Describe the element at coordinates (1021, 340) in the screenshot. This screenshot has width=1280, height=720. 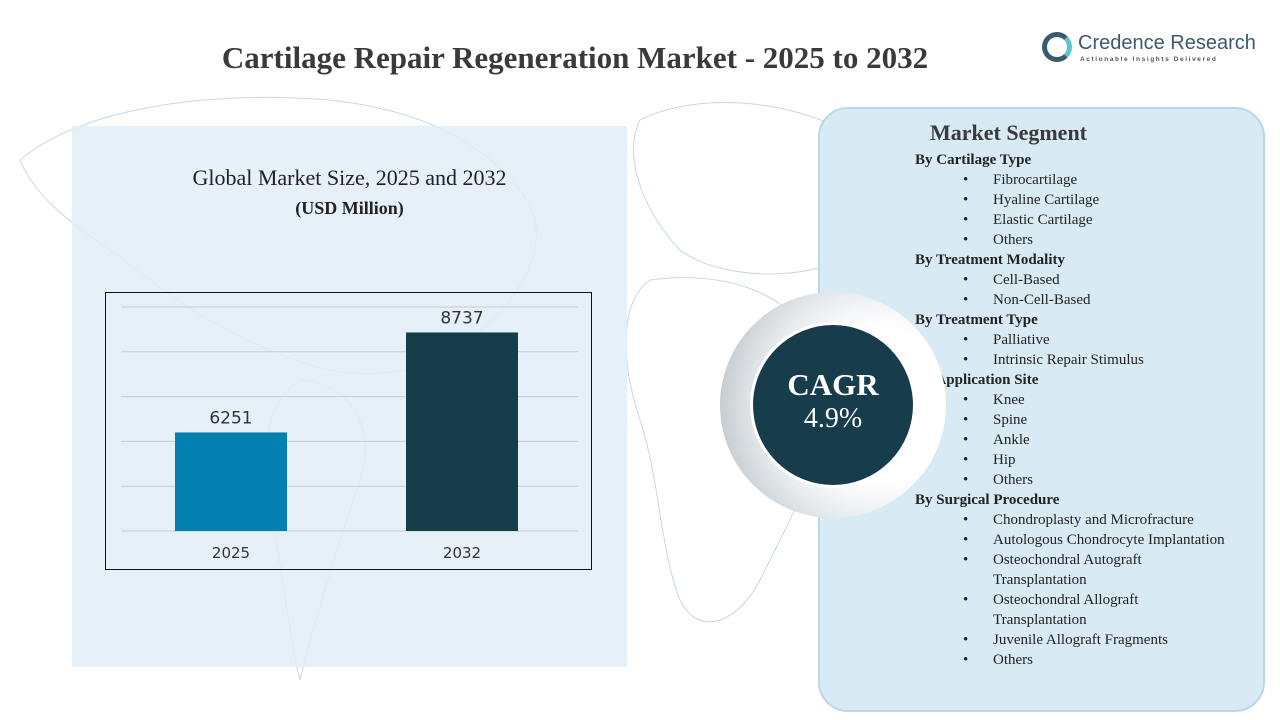
I see `segment-item-label: Palliative` at that location.